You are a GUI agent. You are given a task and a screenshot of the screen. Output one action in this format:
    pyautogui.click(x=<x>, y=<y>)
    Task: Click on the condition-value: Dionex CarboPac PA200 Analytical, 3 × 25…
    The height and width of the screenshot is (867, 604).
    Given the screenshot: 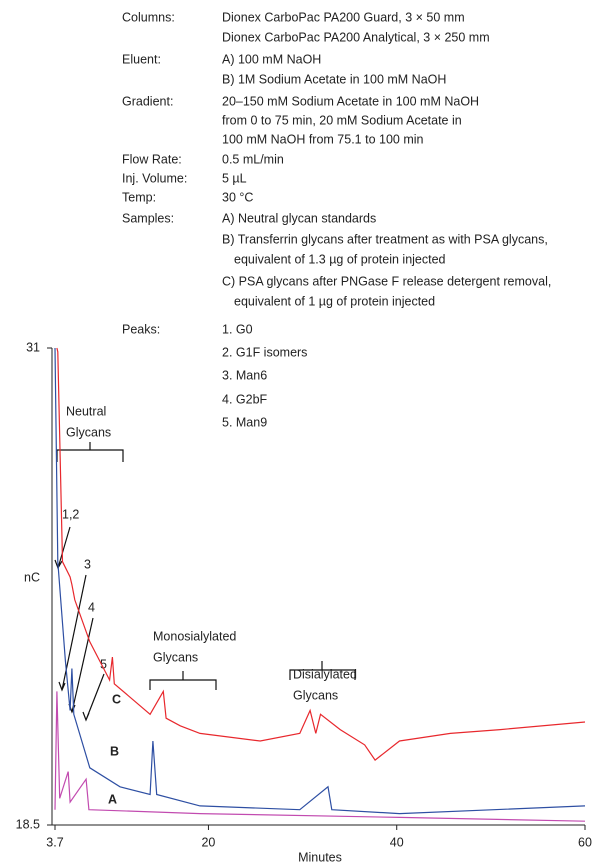 What is the action you would take?
    pyautogui.click(x=356, y=37)
    